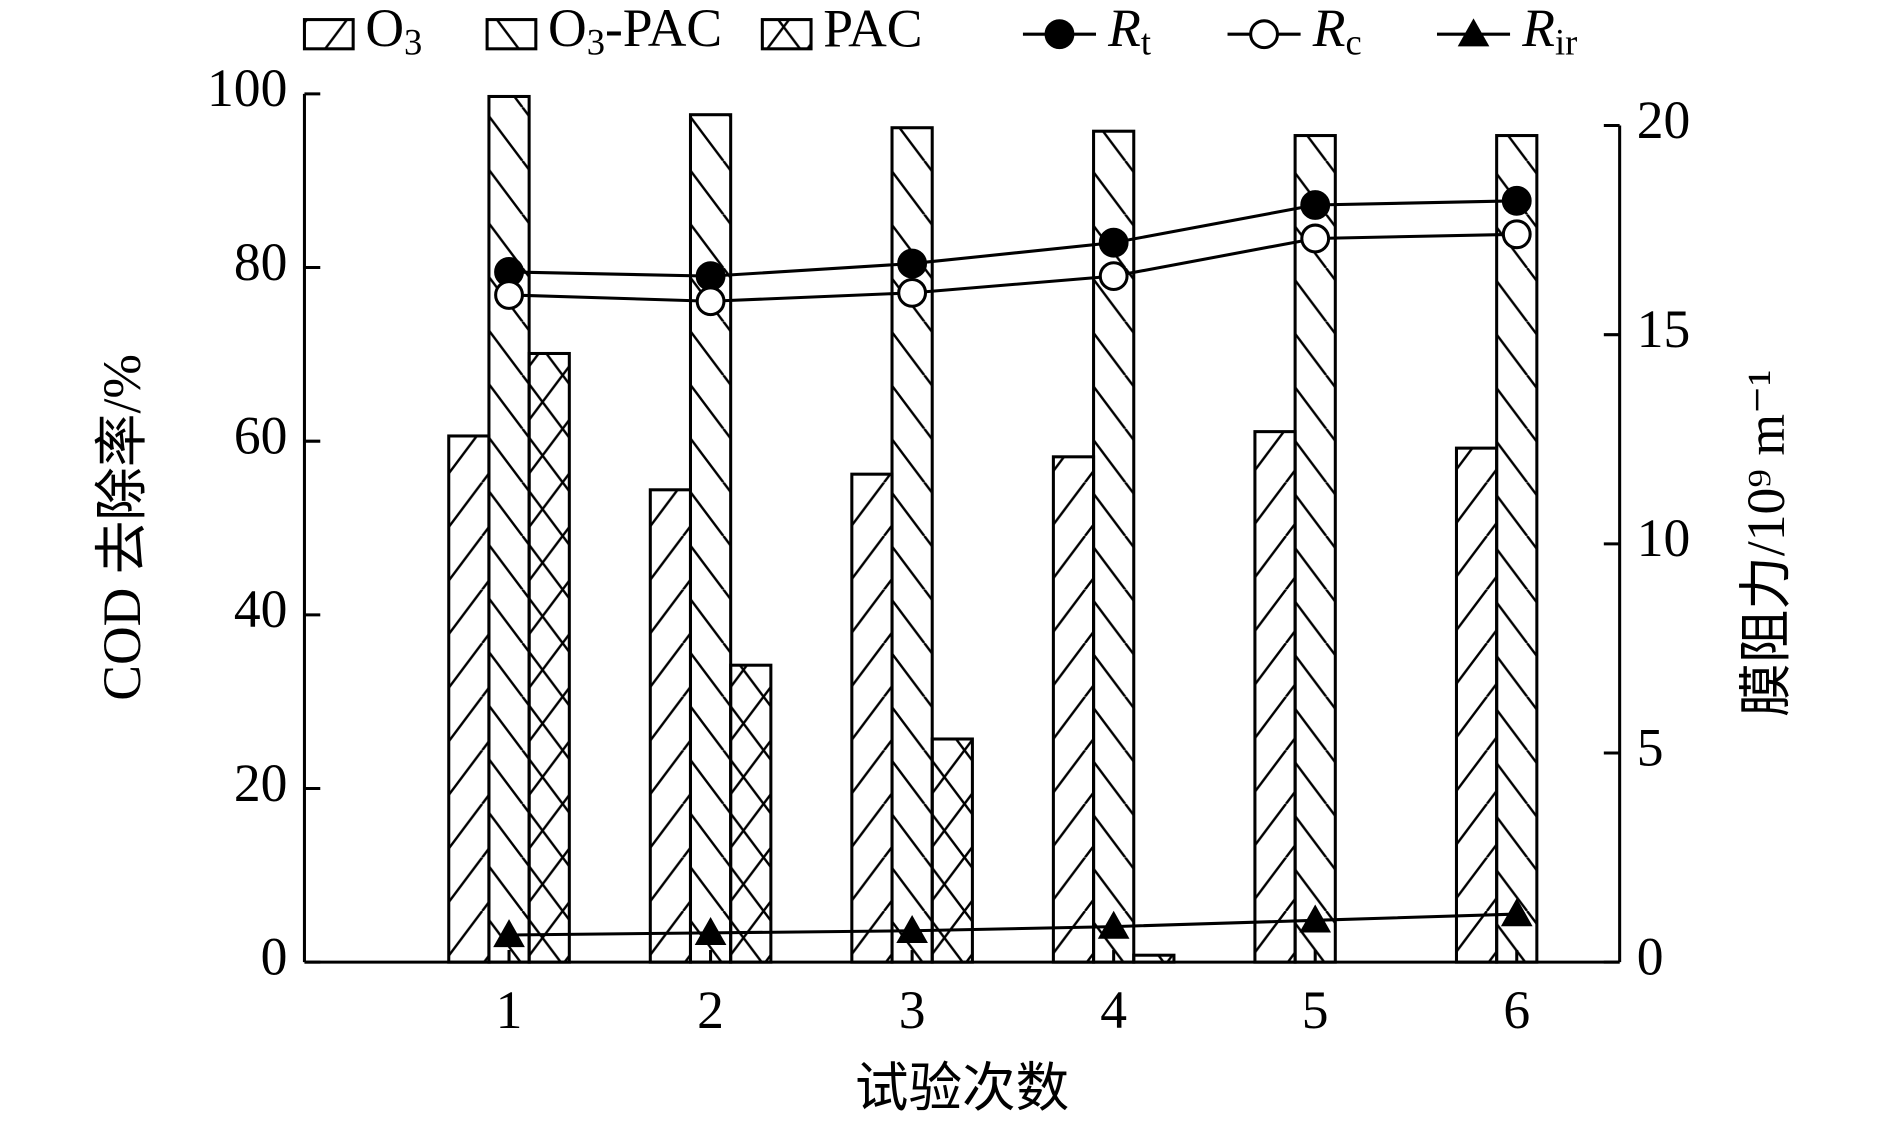 The image size is (1890, 1123). I want to click on y-axis-label: COD 去除率/%, so click(122, 527).